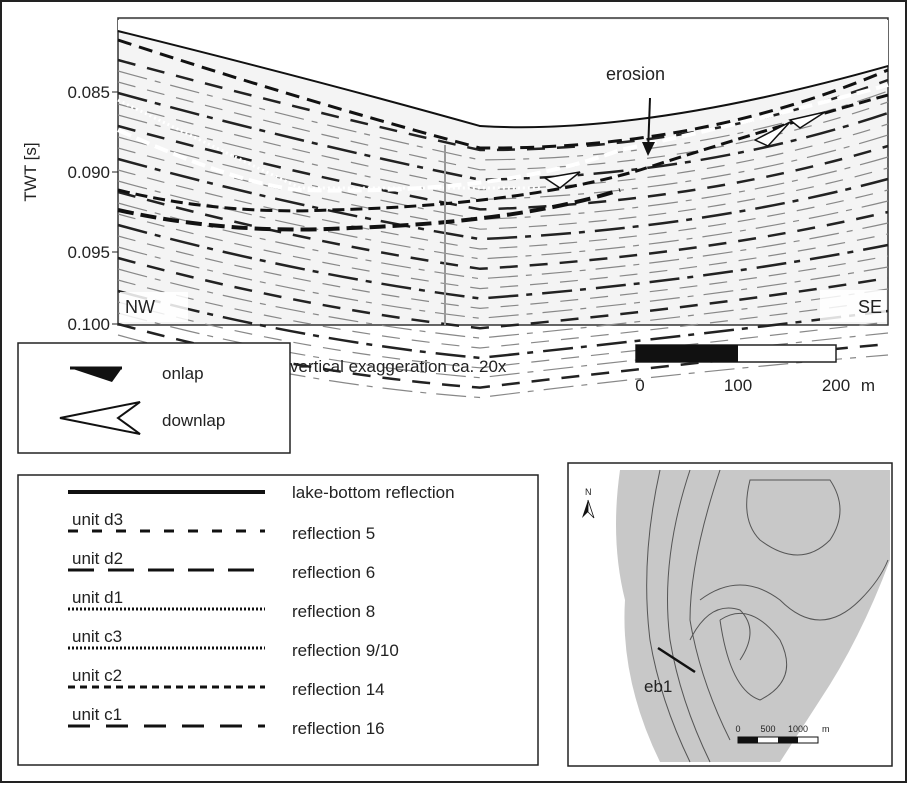 This screenshot has width=907, height=788. Describe the element at coordinates (588, 492) in the screenshot. I see `north-label: N` at that location.